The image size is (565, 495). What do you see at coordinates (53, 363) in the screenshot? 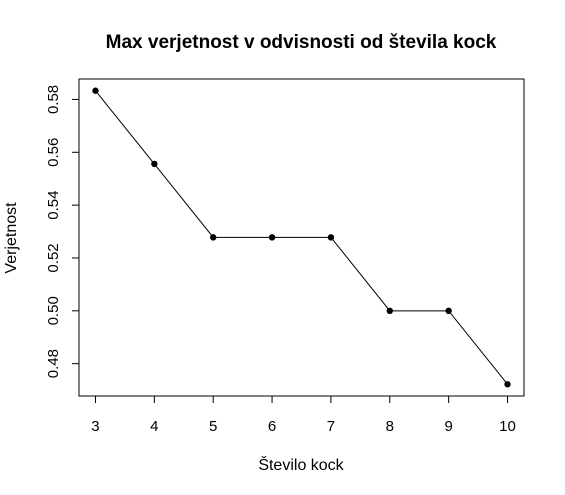
I see `y-tick-label: 0.48` at bounding box center [53, 363].